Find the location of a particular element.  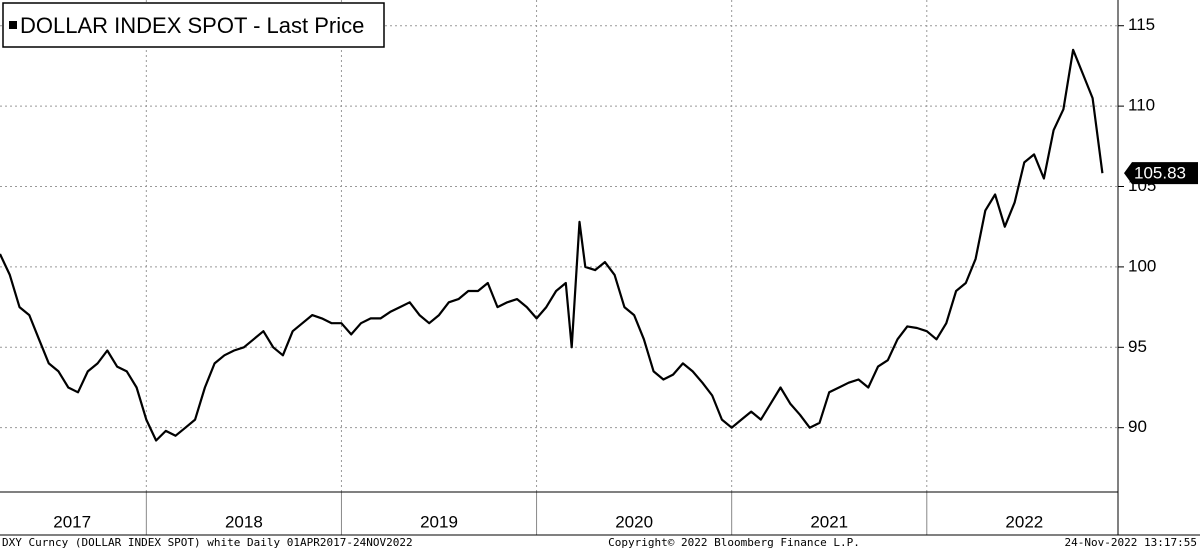

footer-right: 24-Nov-2022 13:17:55 is located at coordinates (1131, 542).